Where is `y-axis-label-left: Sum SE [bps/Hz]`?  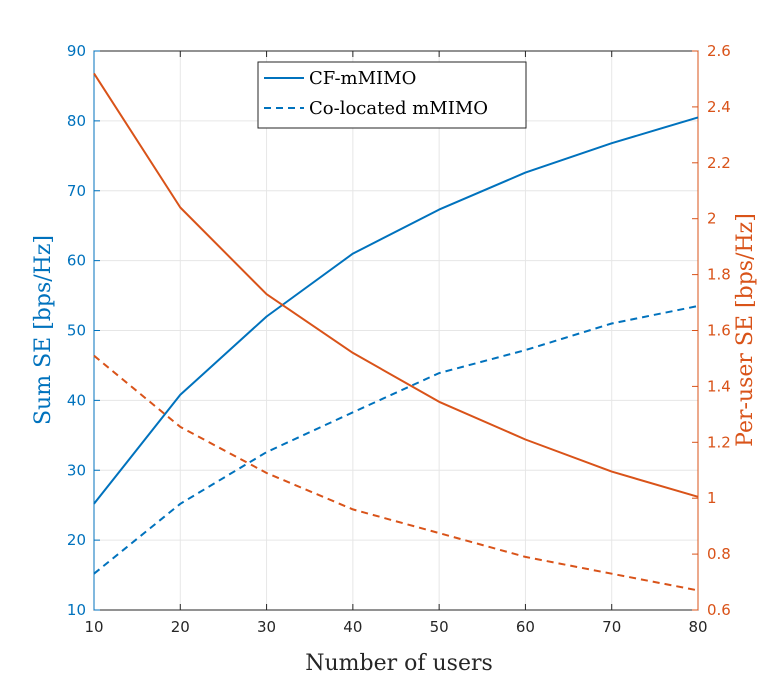 y-axis-label-left: Sum SE [bps/Hz] is located at coordinates (43, 330).